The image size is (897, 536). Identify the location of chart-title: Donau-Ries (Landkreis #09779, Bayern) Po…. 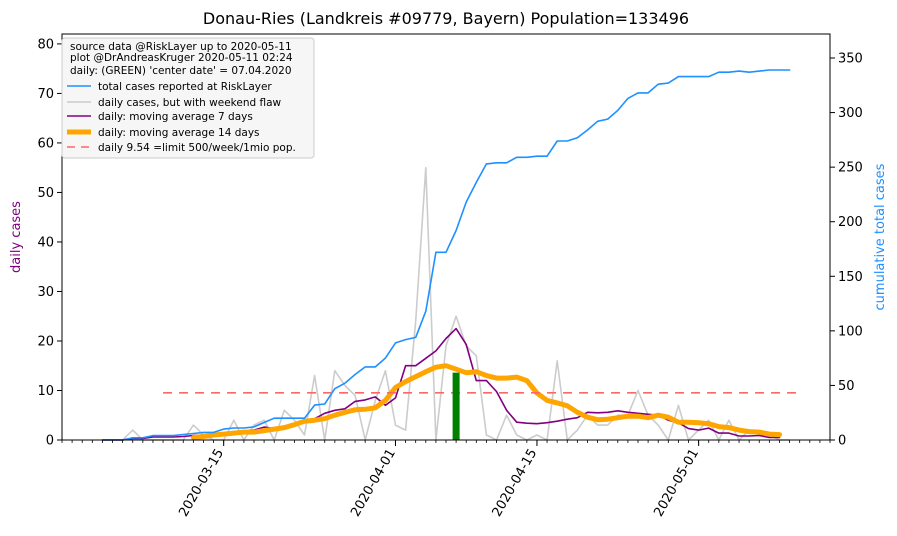
(446, 18).